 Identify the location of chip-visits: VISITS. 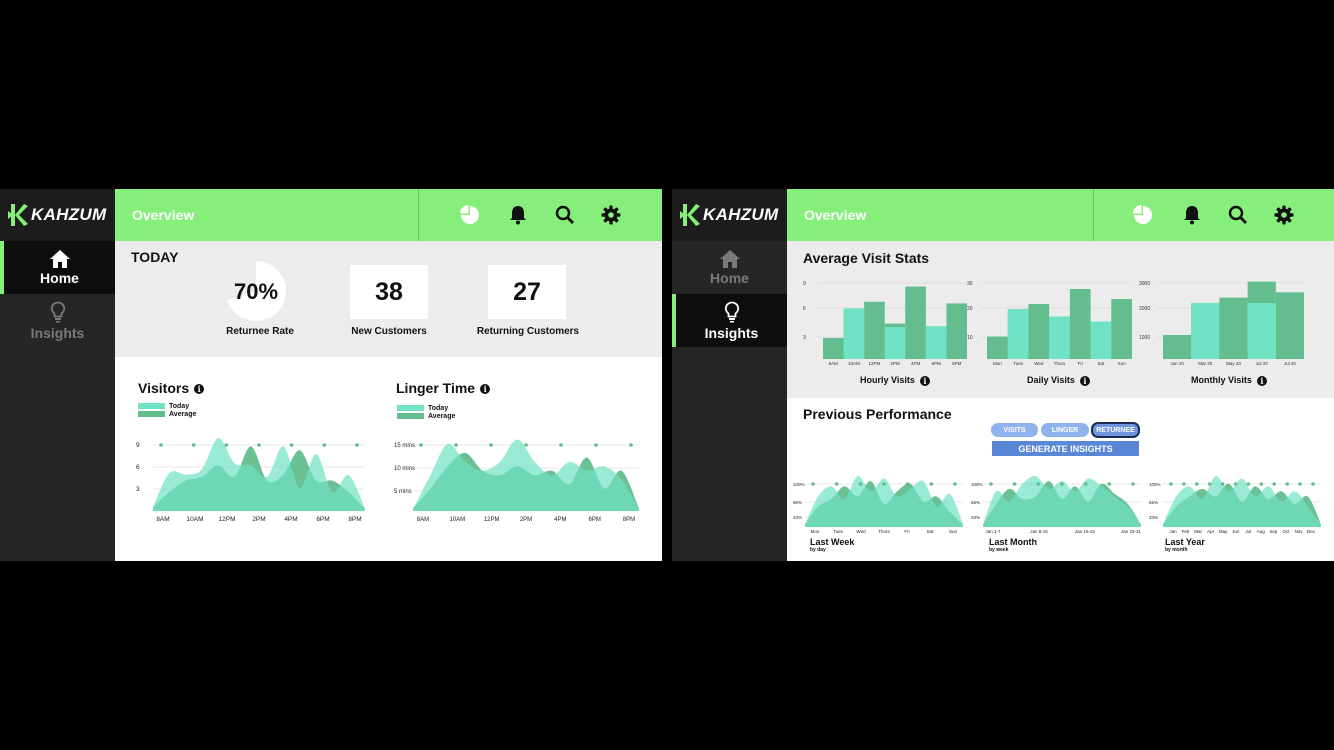
(1014, 430).